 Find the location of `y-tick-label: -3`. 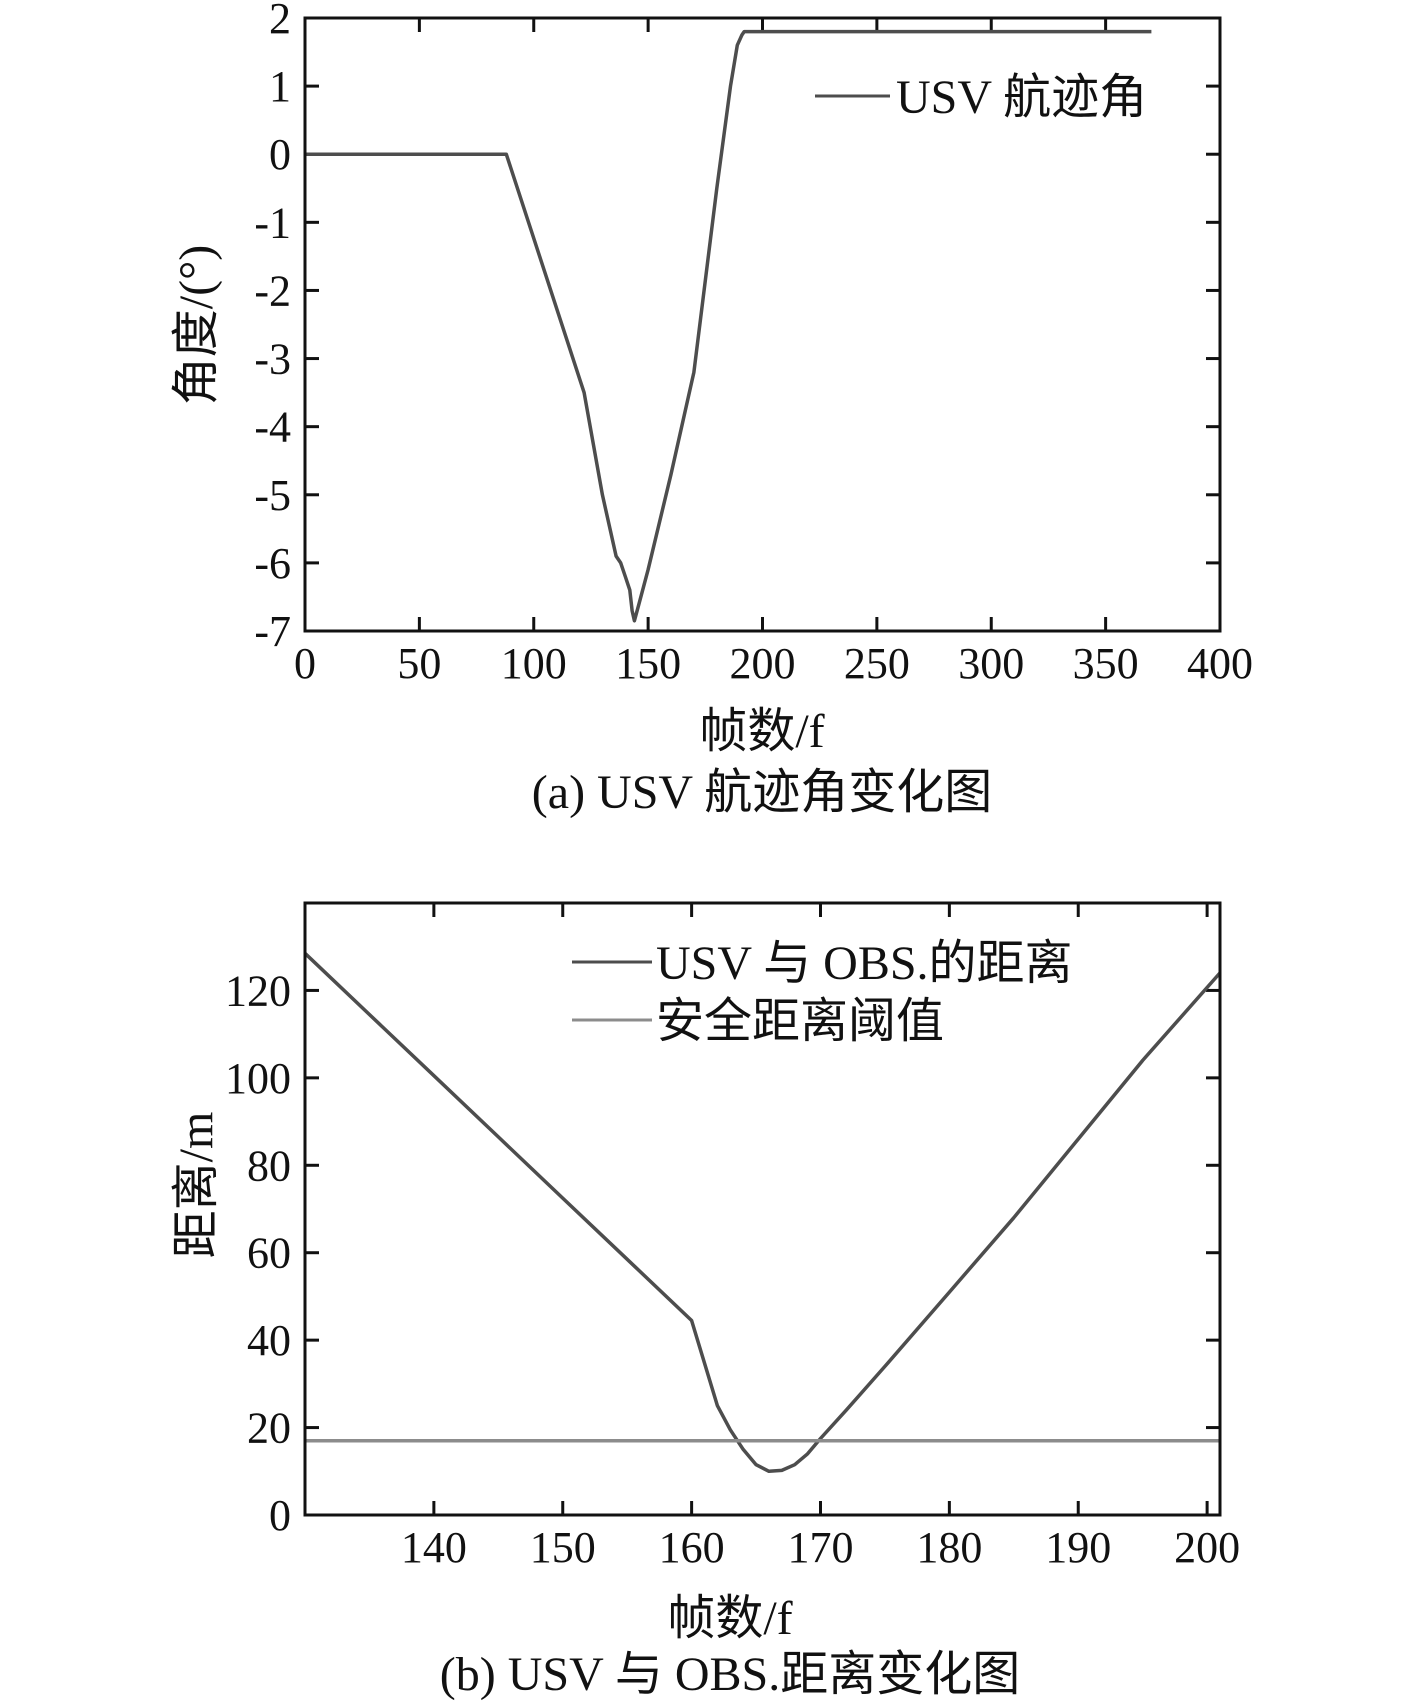

y-tick-label: -3 is located at coordinates (272, 359).